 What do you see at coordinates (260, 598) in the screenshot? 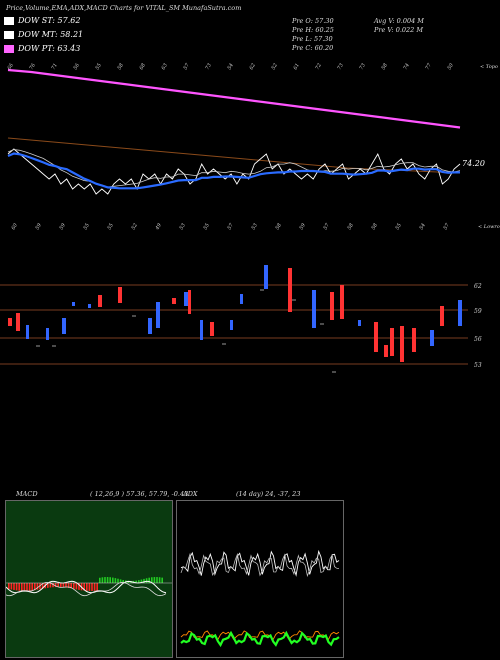
I see `adx-chart` at bounding box center [260, 598].